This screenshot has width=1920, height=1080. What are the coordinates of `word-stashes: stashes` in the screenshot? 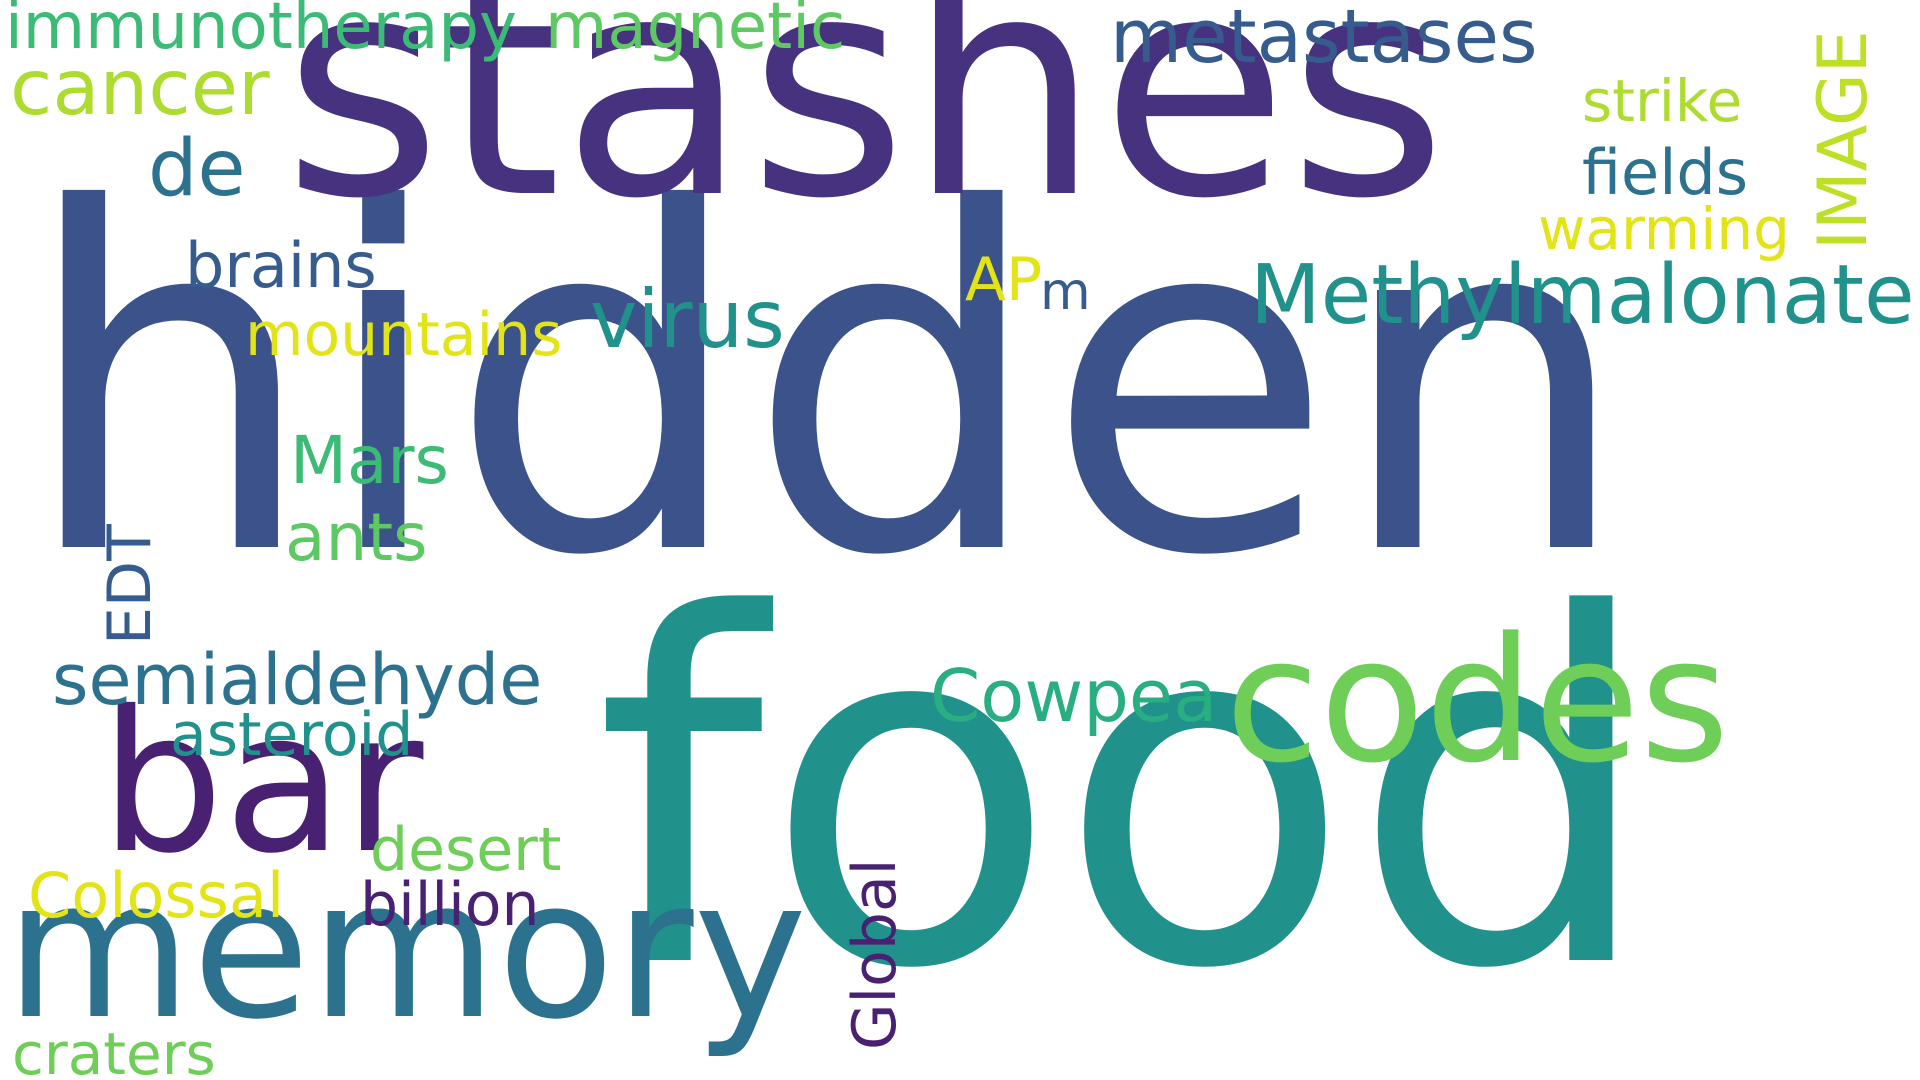 It's located at (865, 132).